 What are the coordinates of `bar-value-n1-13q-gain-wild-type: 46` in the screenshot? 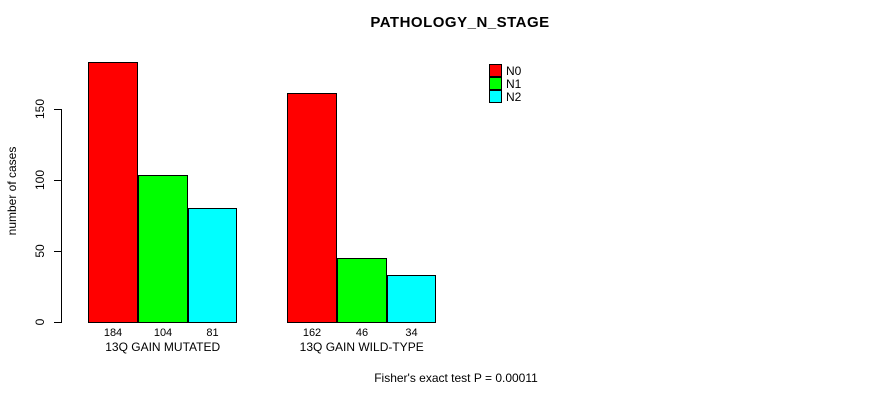 It's located at (362, 333).